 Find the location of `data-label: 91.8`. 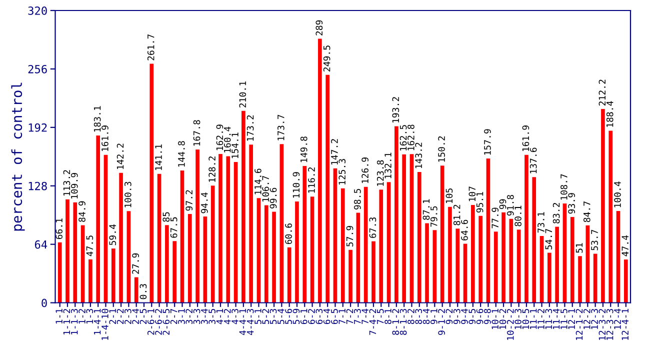

data-label: 91.8 is located at coordinates (510, 205).